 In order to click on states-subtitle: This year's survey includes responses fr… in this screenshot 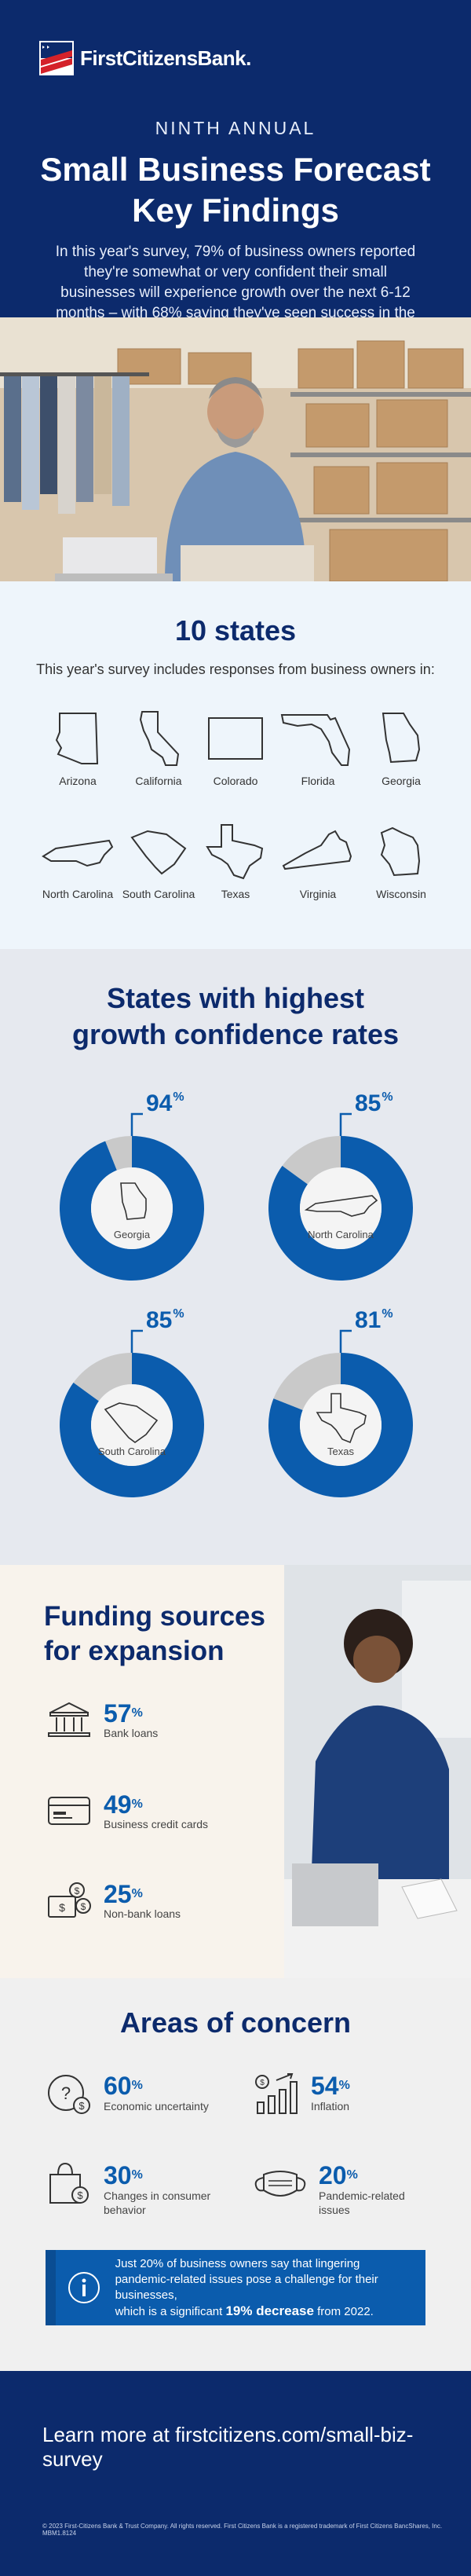, I will do `click(235, 669)`.